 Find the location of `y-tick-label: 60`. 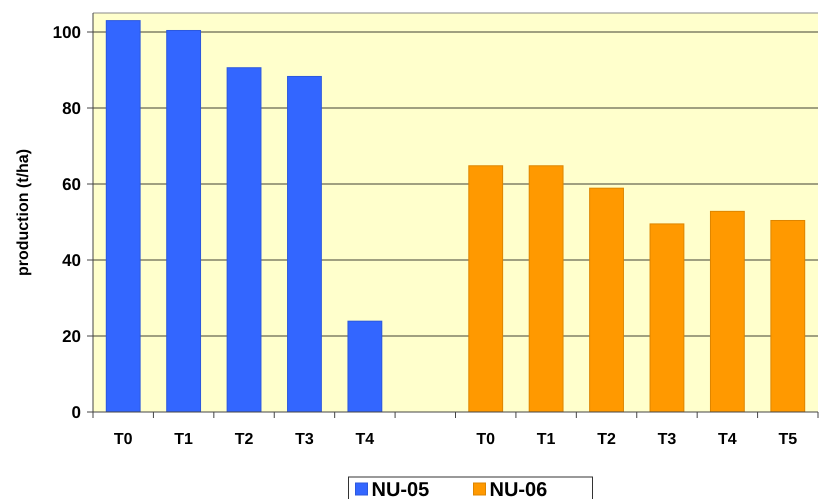

y-tick-label: 60 is located at coordinates (71, 184).